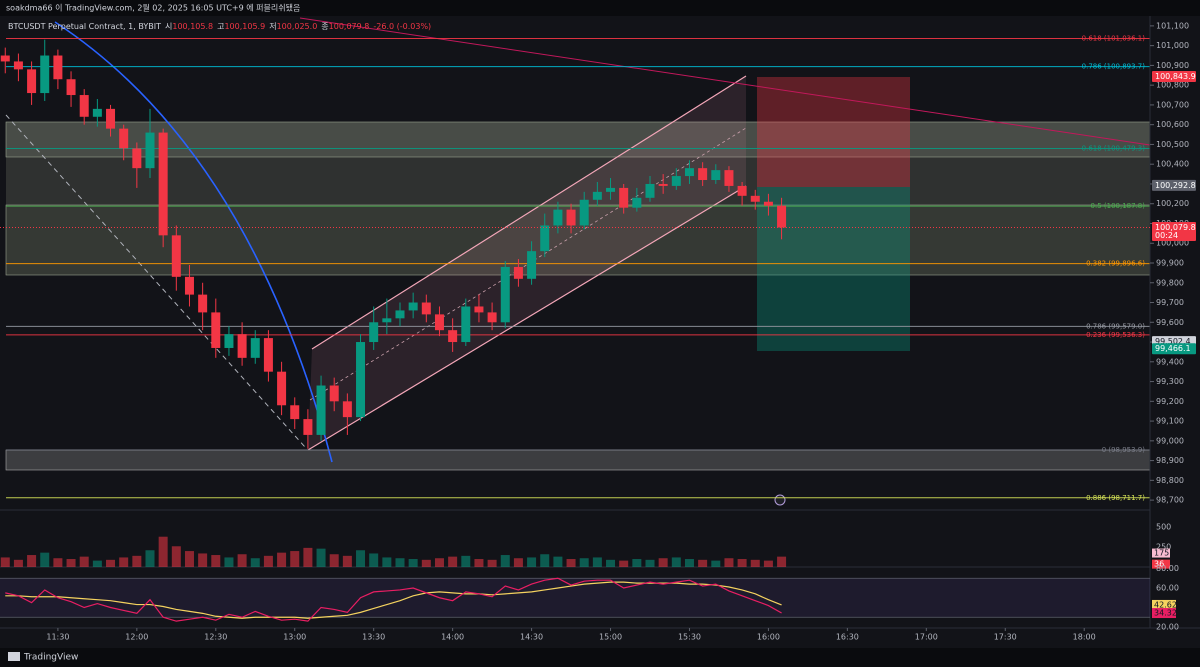 The width and height of the screenshot is (1200, 667). I want to click on price-tag-label: 100,079.8, so click(1175, 227).